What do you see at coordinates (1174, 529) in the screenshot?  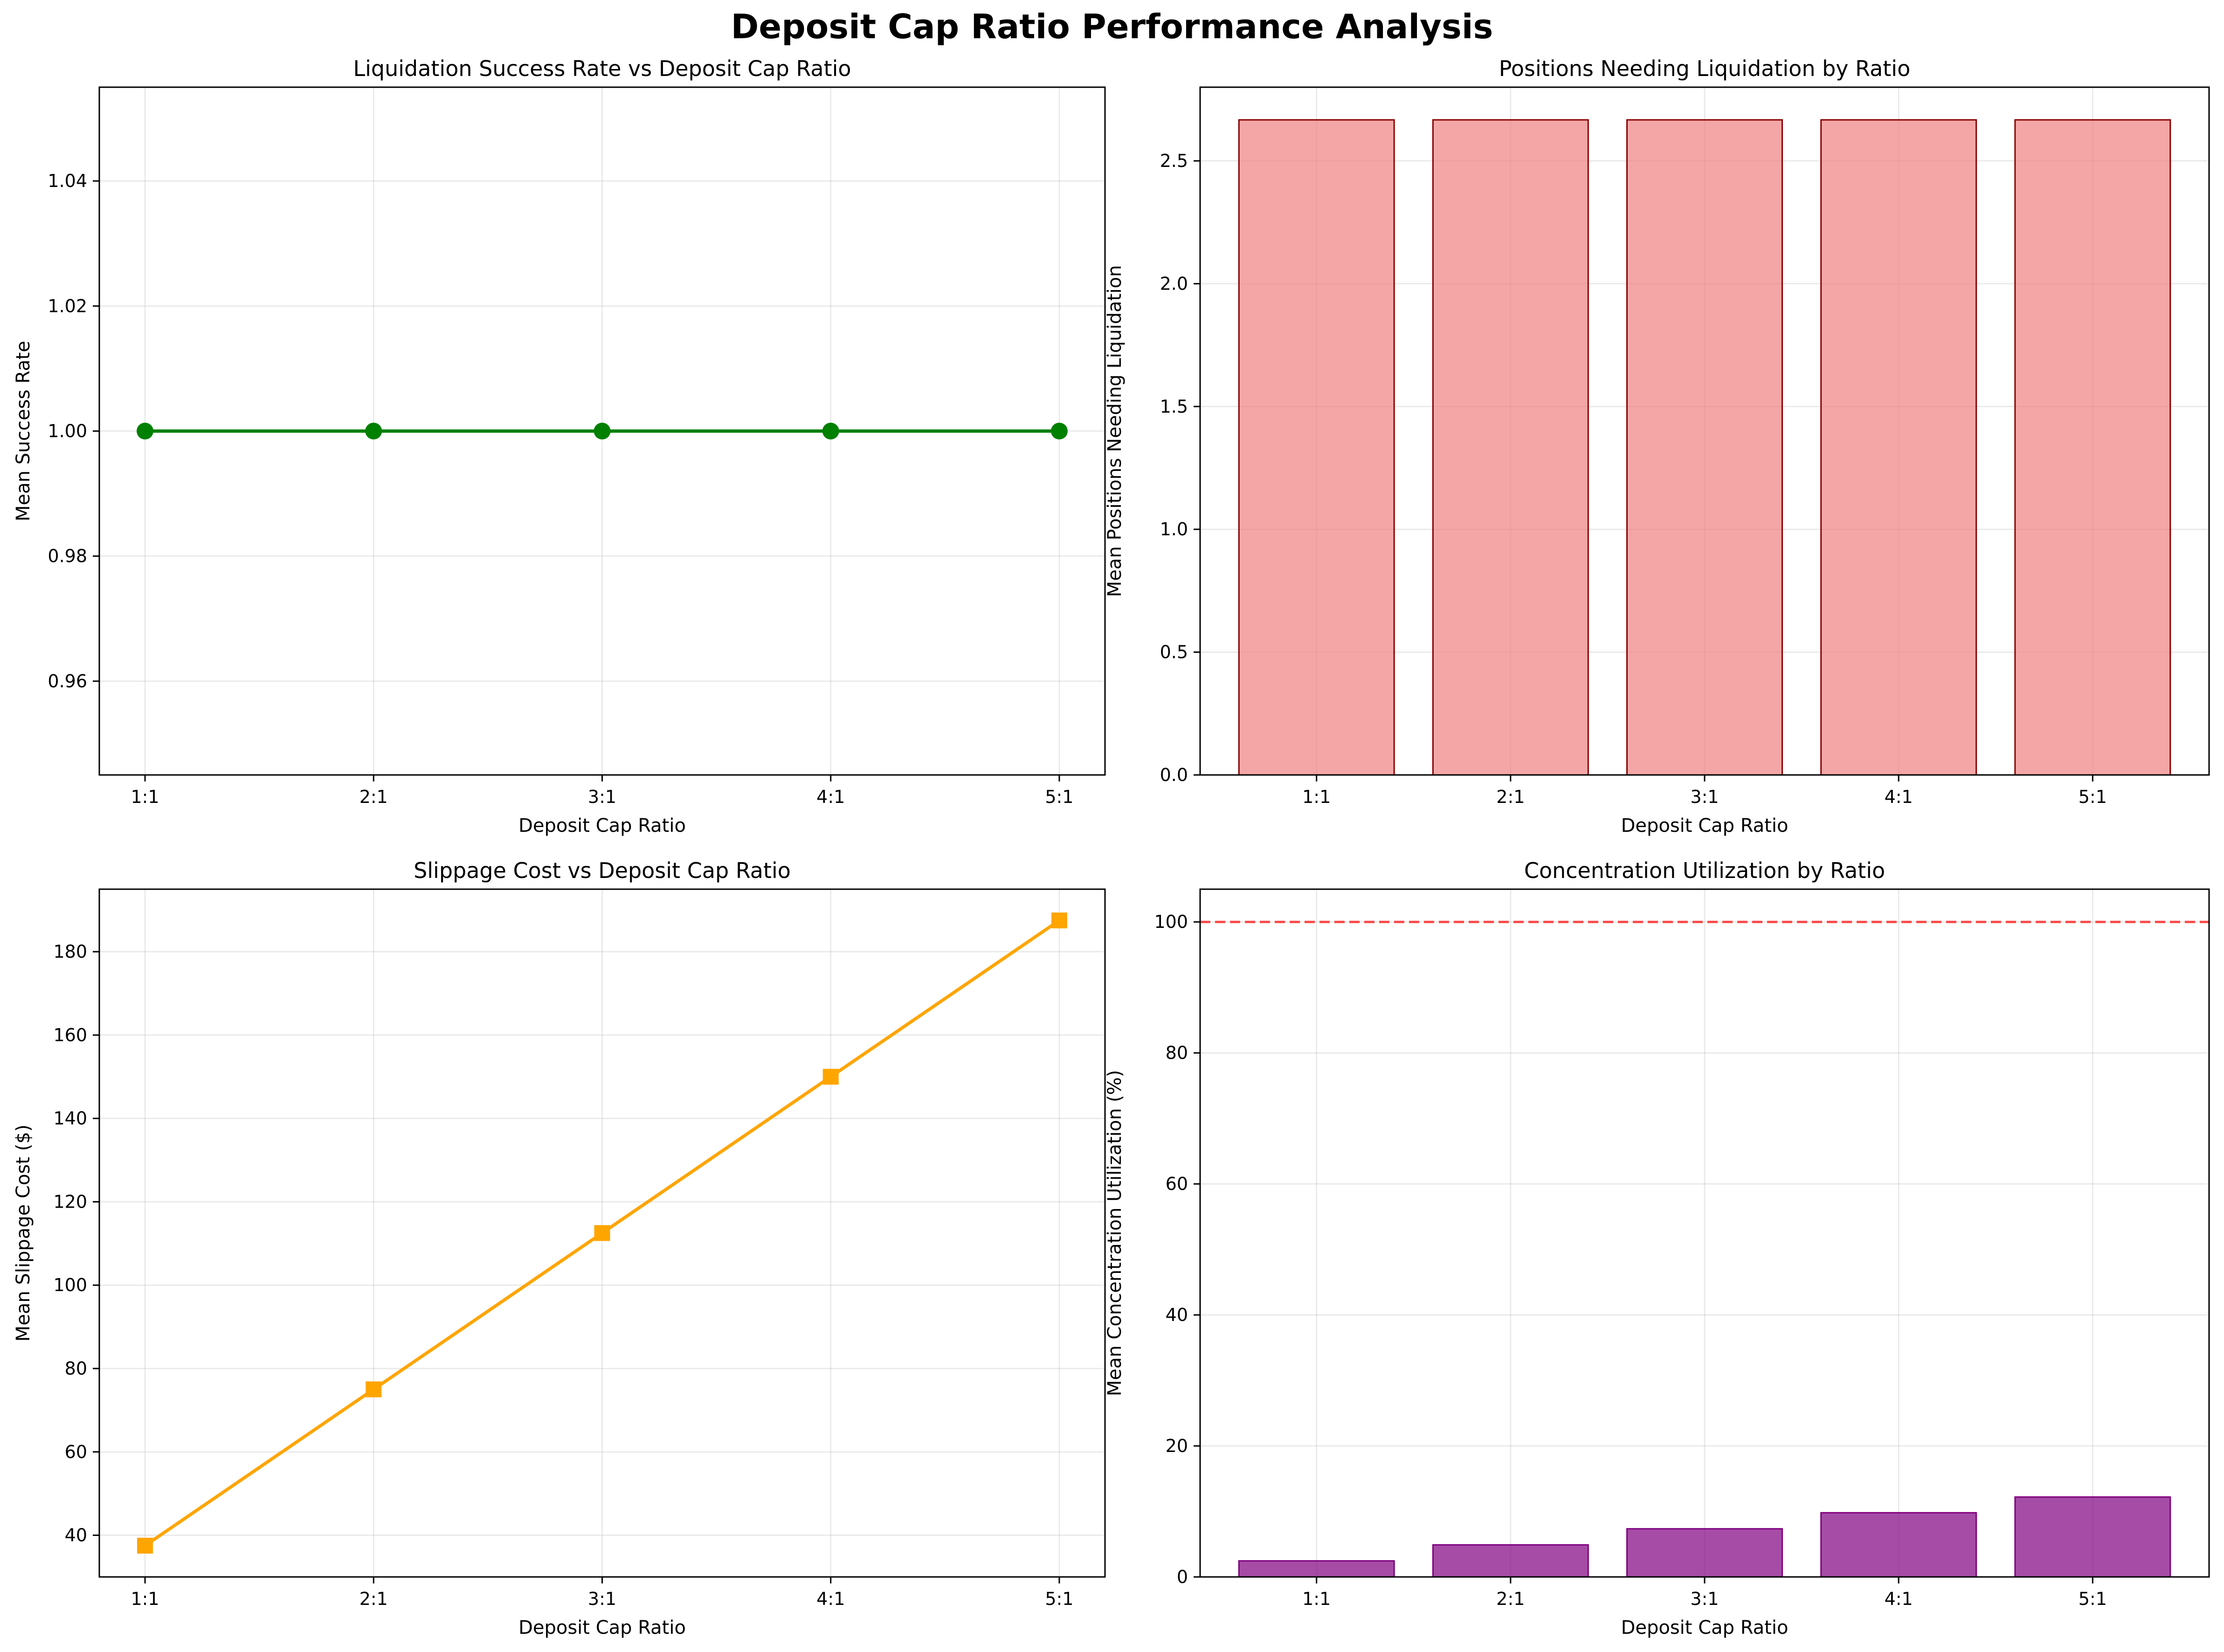 I see `y-tick-label: 1.0` at bounding box center [1174, 529].